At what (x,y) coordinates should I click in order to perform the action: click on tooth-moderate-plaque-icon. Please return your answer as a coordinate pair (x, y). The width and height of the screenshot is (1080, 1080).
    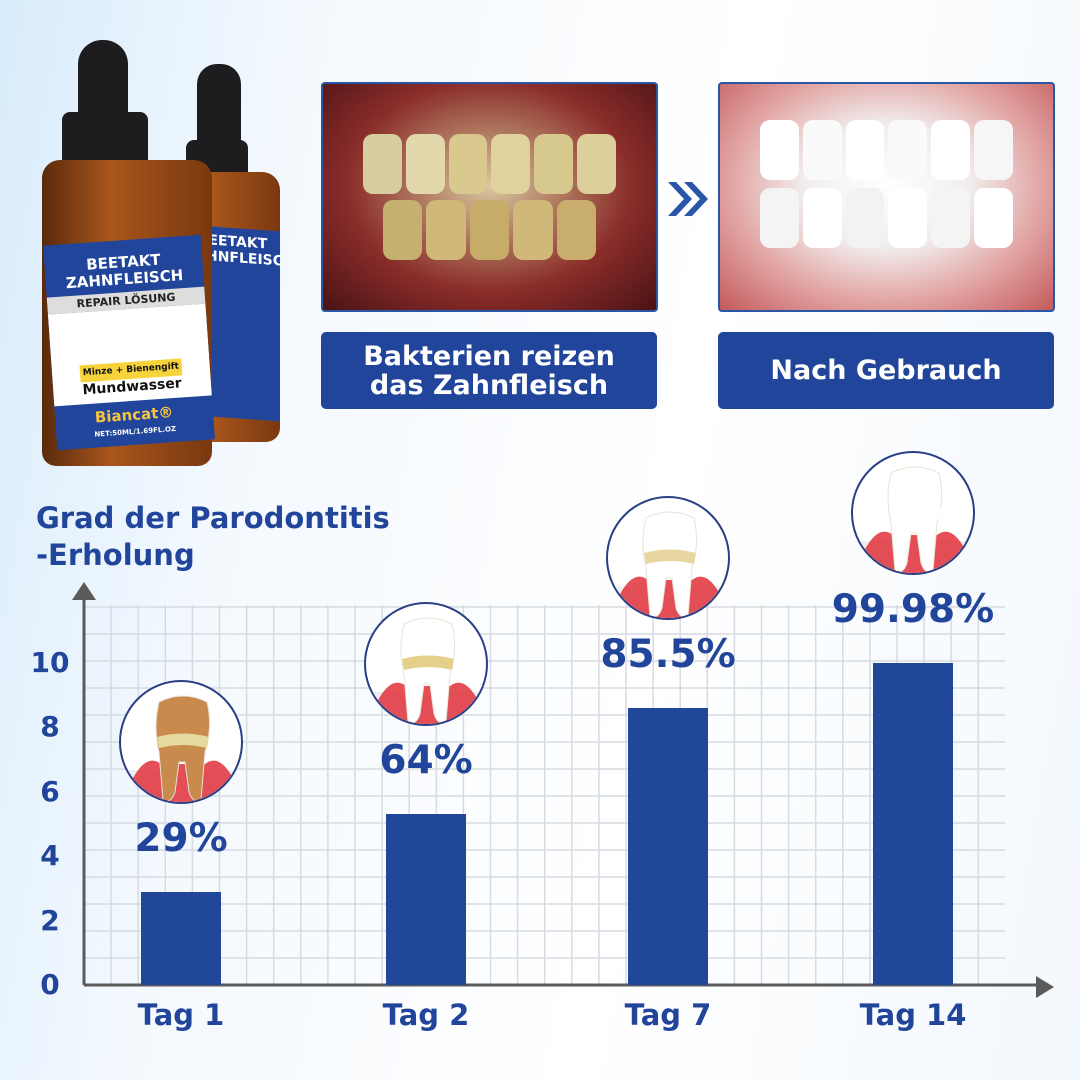
    Looking at the image, I should click on (426, 664).